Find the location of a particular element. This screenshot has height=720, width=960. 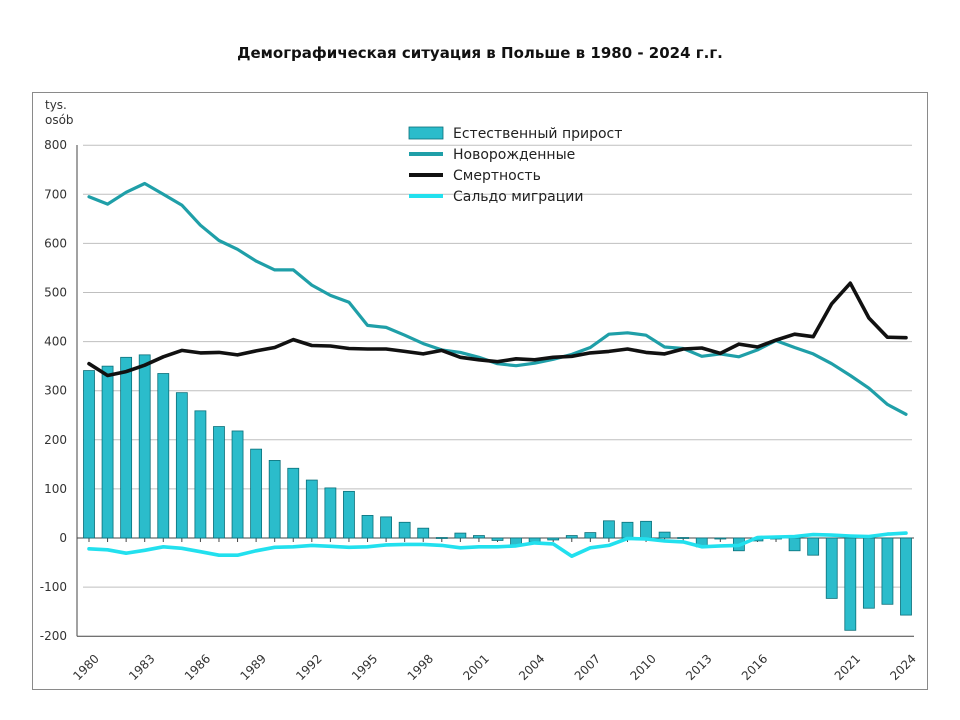

x-tick-label: 1986 is located at coordinates (197, 667).